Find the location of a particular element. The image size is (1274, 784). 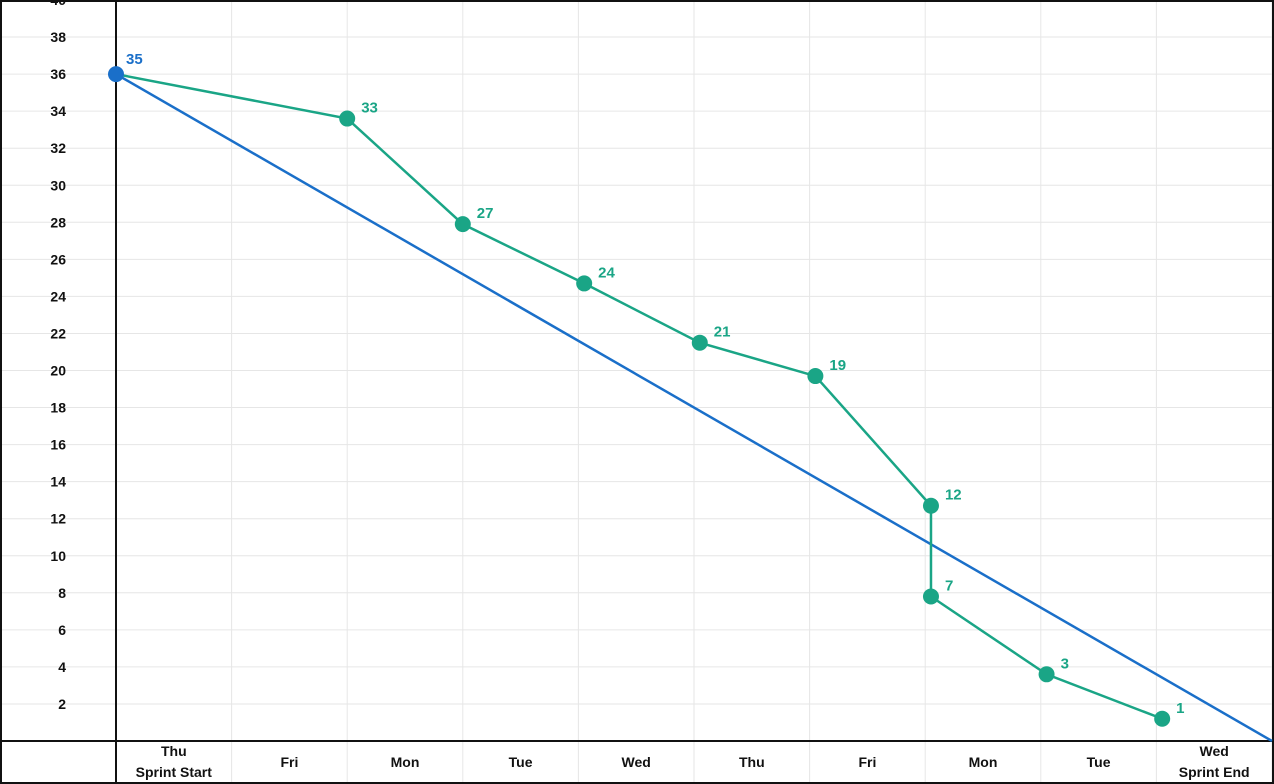

actual-data-label: 33 is located at coordinates (369, 108).